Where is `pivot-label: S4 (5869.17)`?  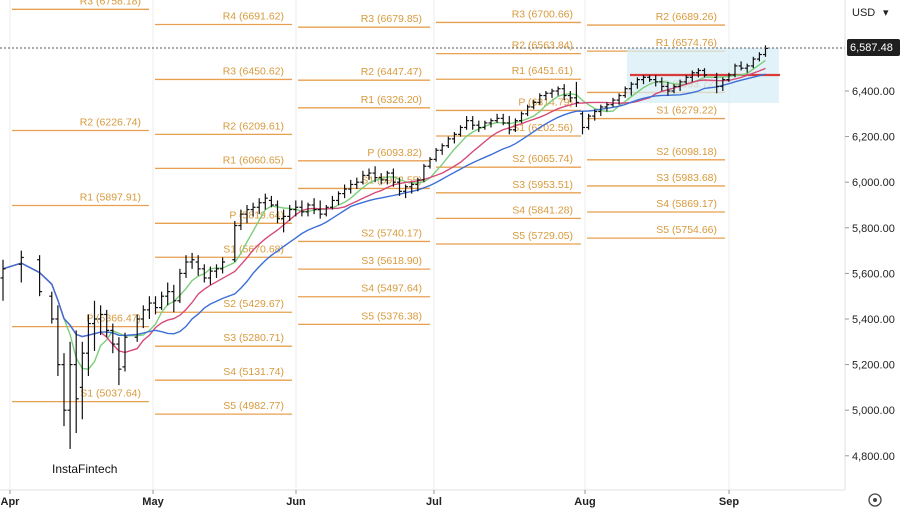 pivot-label: S4 (5869.17) is located at coordinates (686, 204).